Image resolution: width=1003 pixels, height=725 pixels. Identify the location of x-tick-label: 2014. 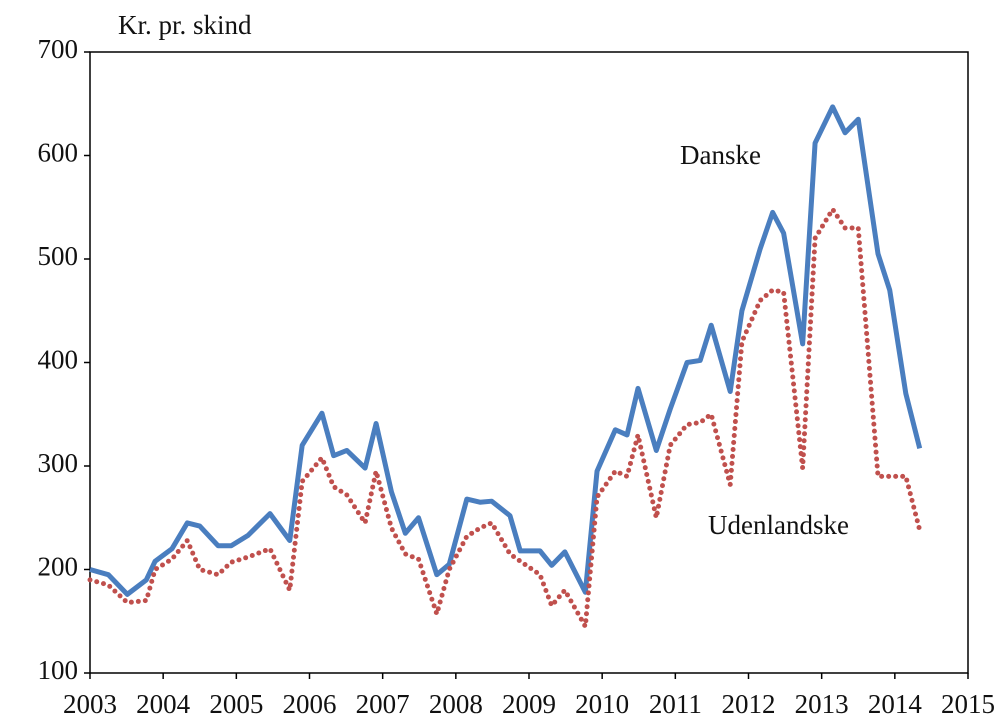
(895, 704).